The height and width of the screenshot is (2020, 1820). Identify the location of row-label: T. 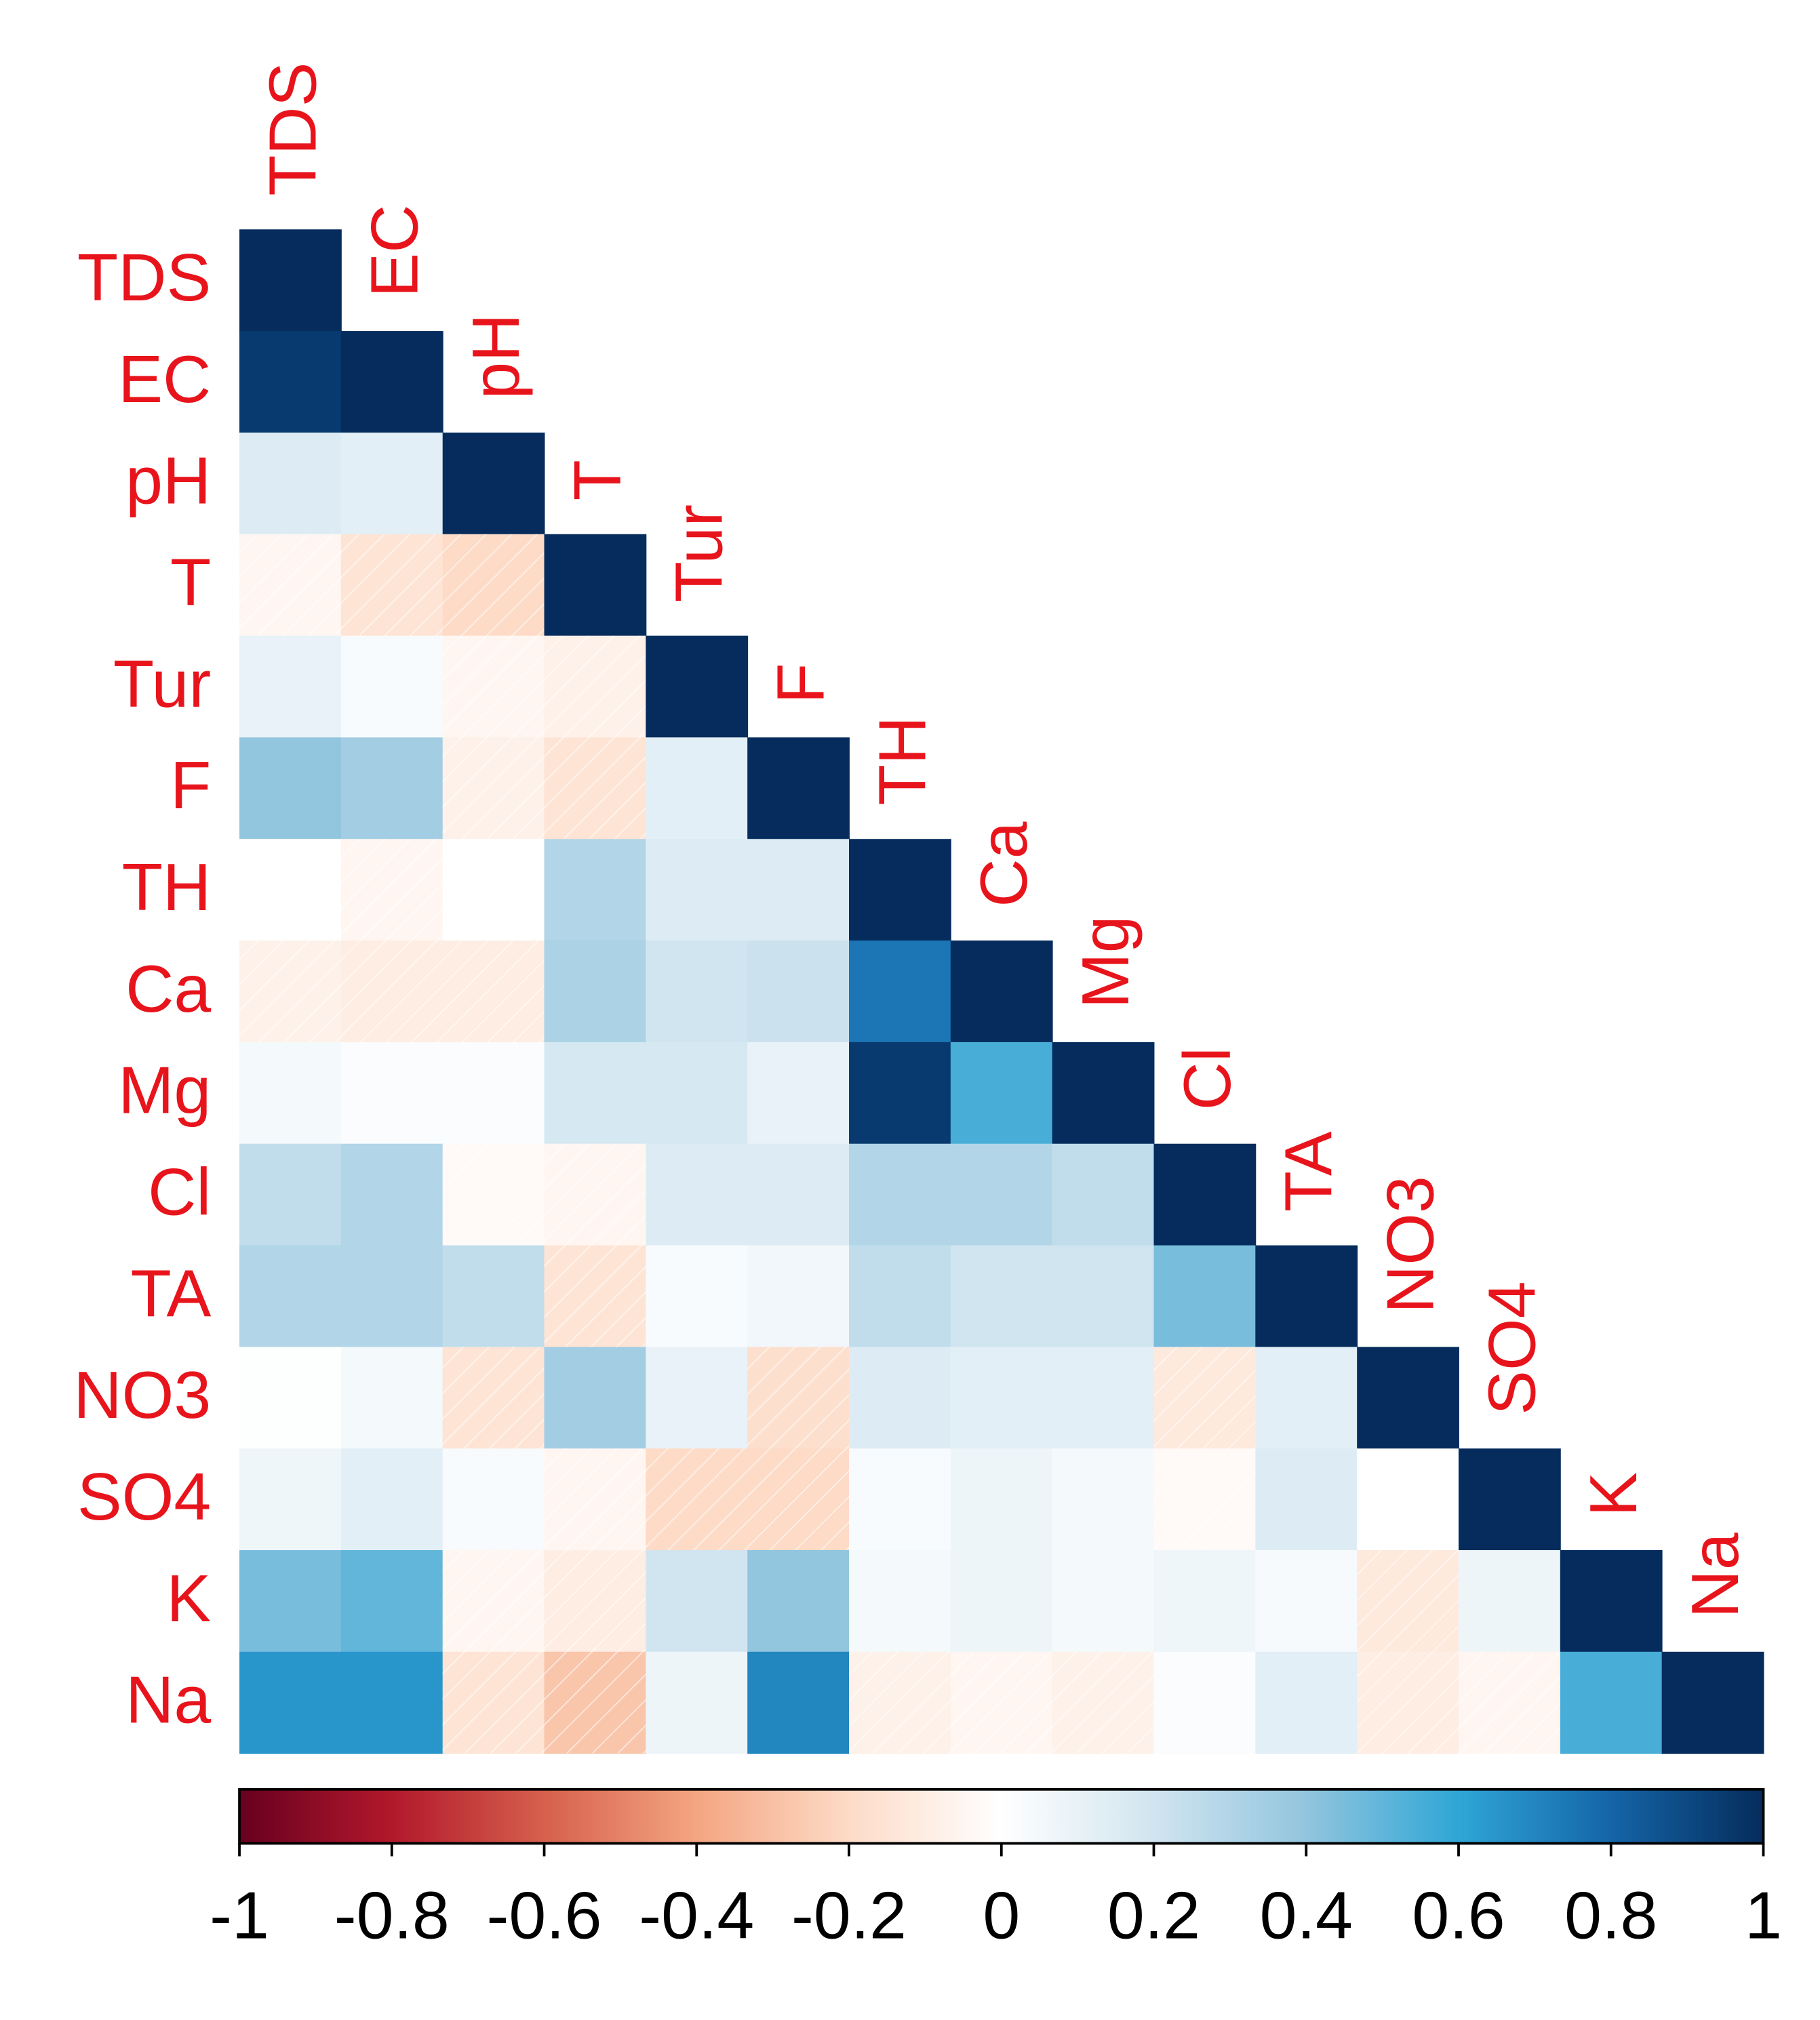
(190, 582).